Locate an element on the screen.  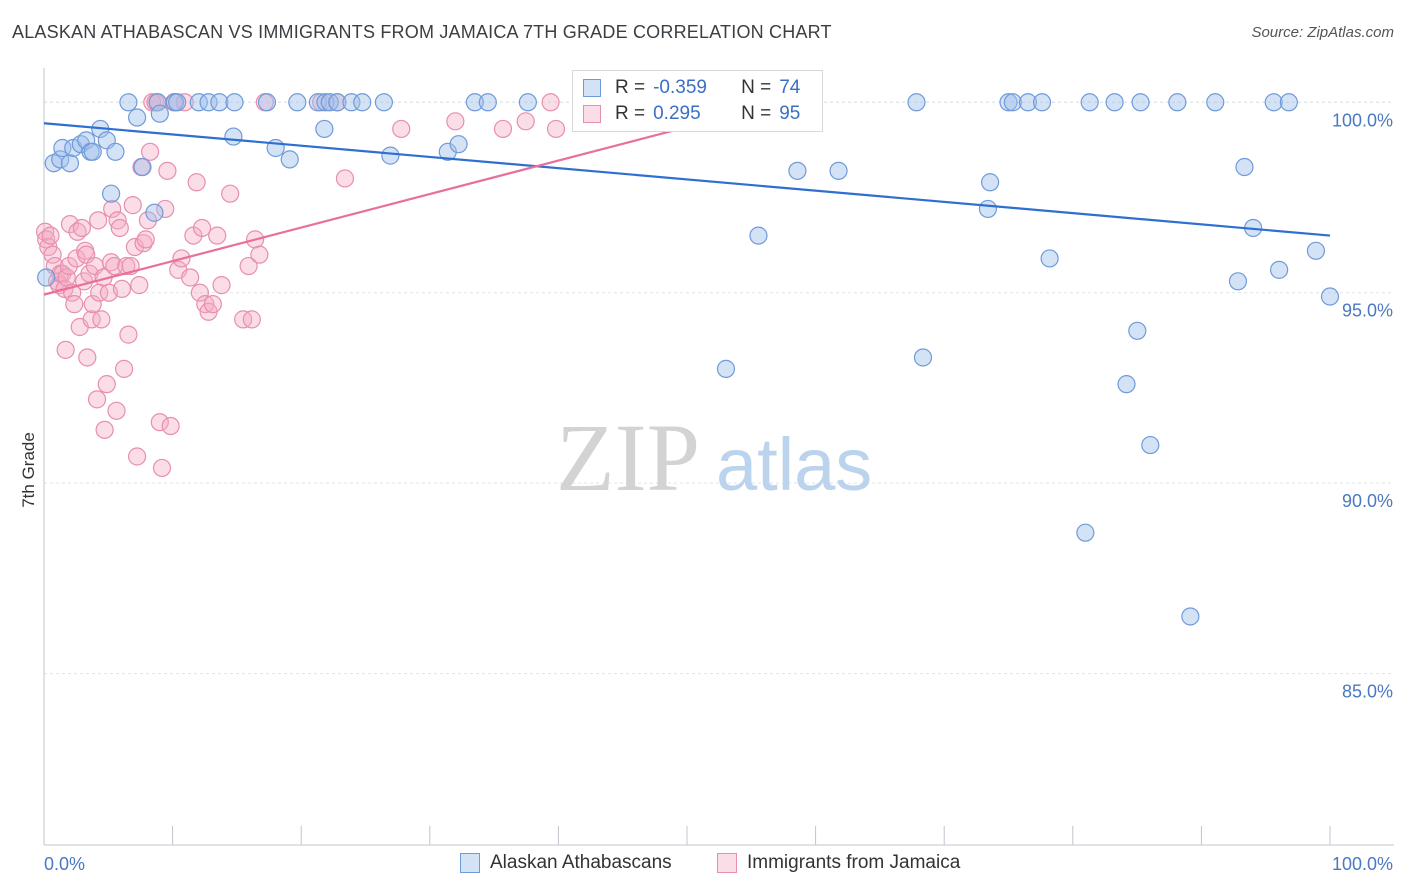
legend-r-value: -0.359 is located at coordinates (680, 87).